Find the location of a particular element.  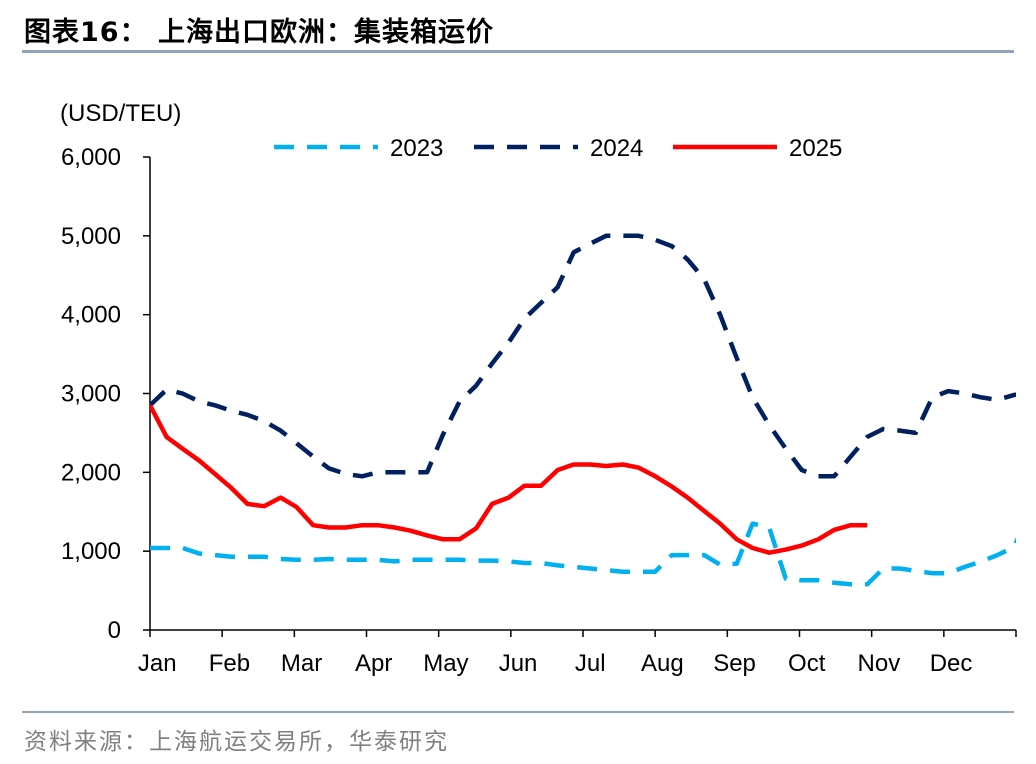

y-axis: 0 1,000 2,000 3,000 4,000 5,000 6,000 is located at coordinates (106, 394).